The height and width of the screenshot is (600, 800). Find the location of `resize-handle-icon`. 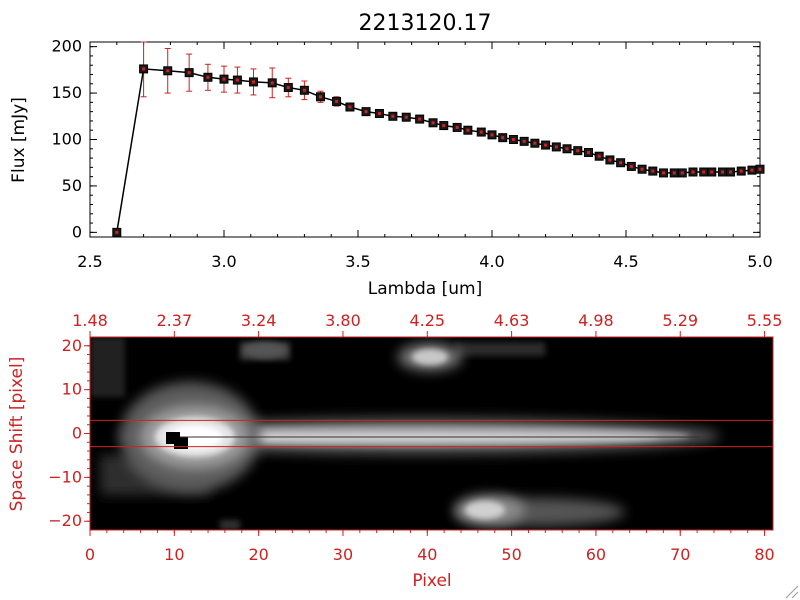

resize-handle-icon is located at coordinates (792, 592).